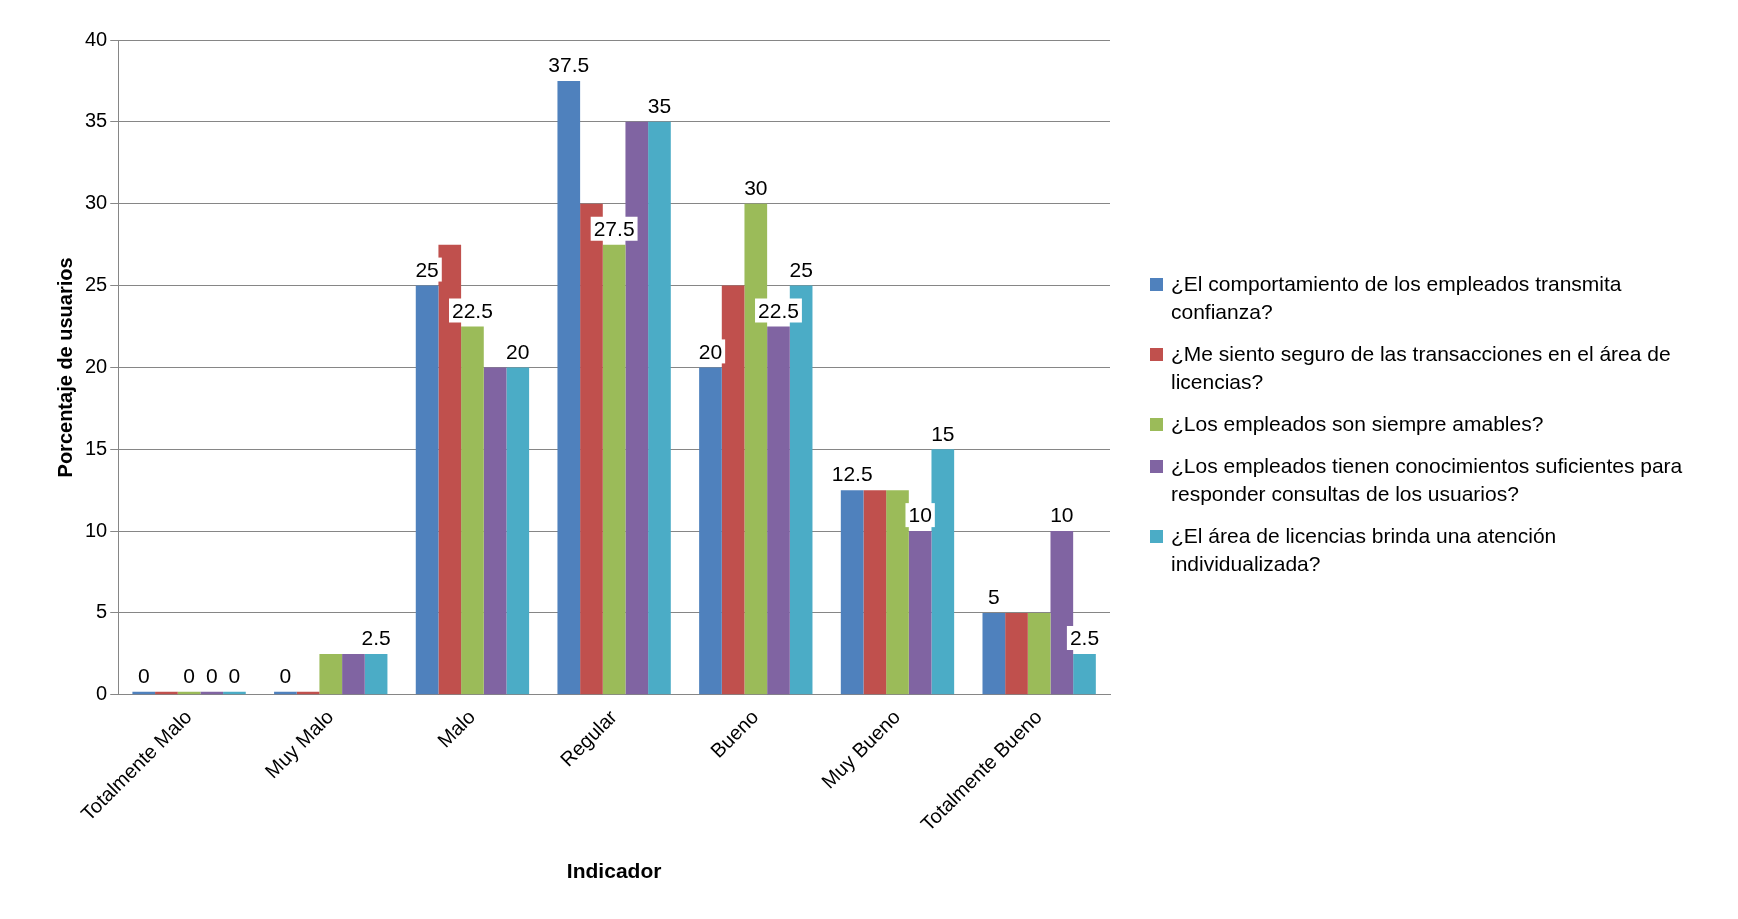 Image resolution: width=1738 pixels, height=919 pixels. Describe the element at coordinates (96, 202) in the screenshot. I see `y-tick-label: 30` at that location.